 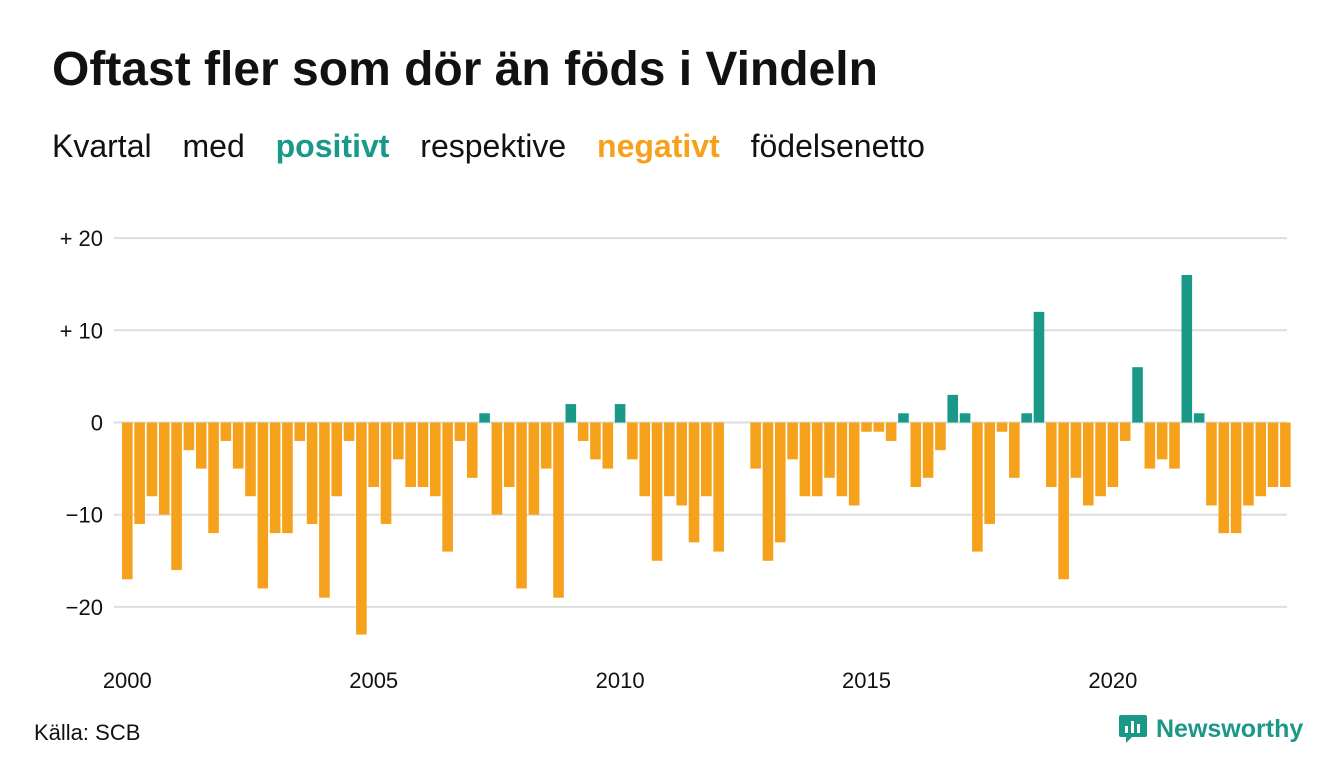 What do you see at coordinates (97, 423) in the screenshot?
I see `y-tick-label: 0` at bounding box center [97, 423].